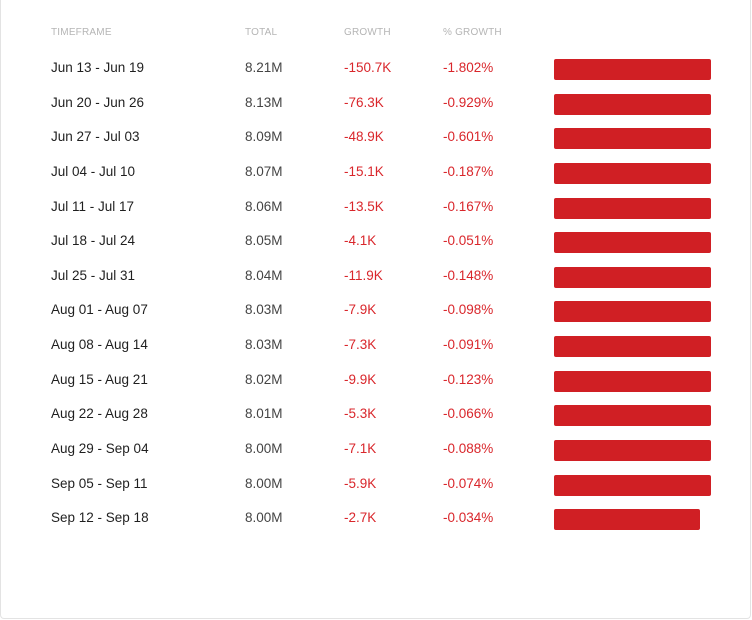 The image size is (752, 620). What do you see at coordinates (360, 414) in the screenshot?
I see `growth-cell: -5.3K` at bounding box center [360, 414].